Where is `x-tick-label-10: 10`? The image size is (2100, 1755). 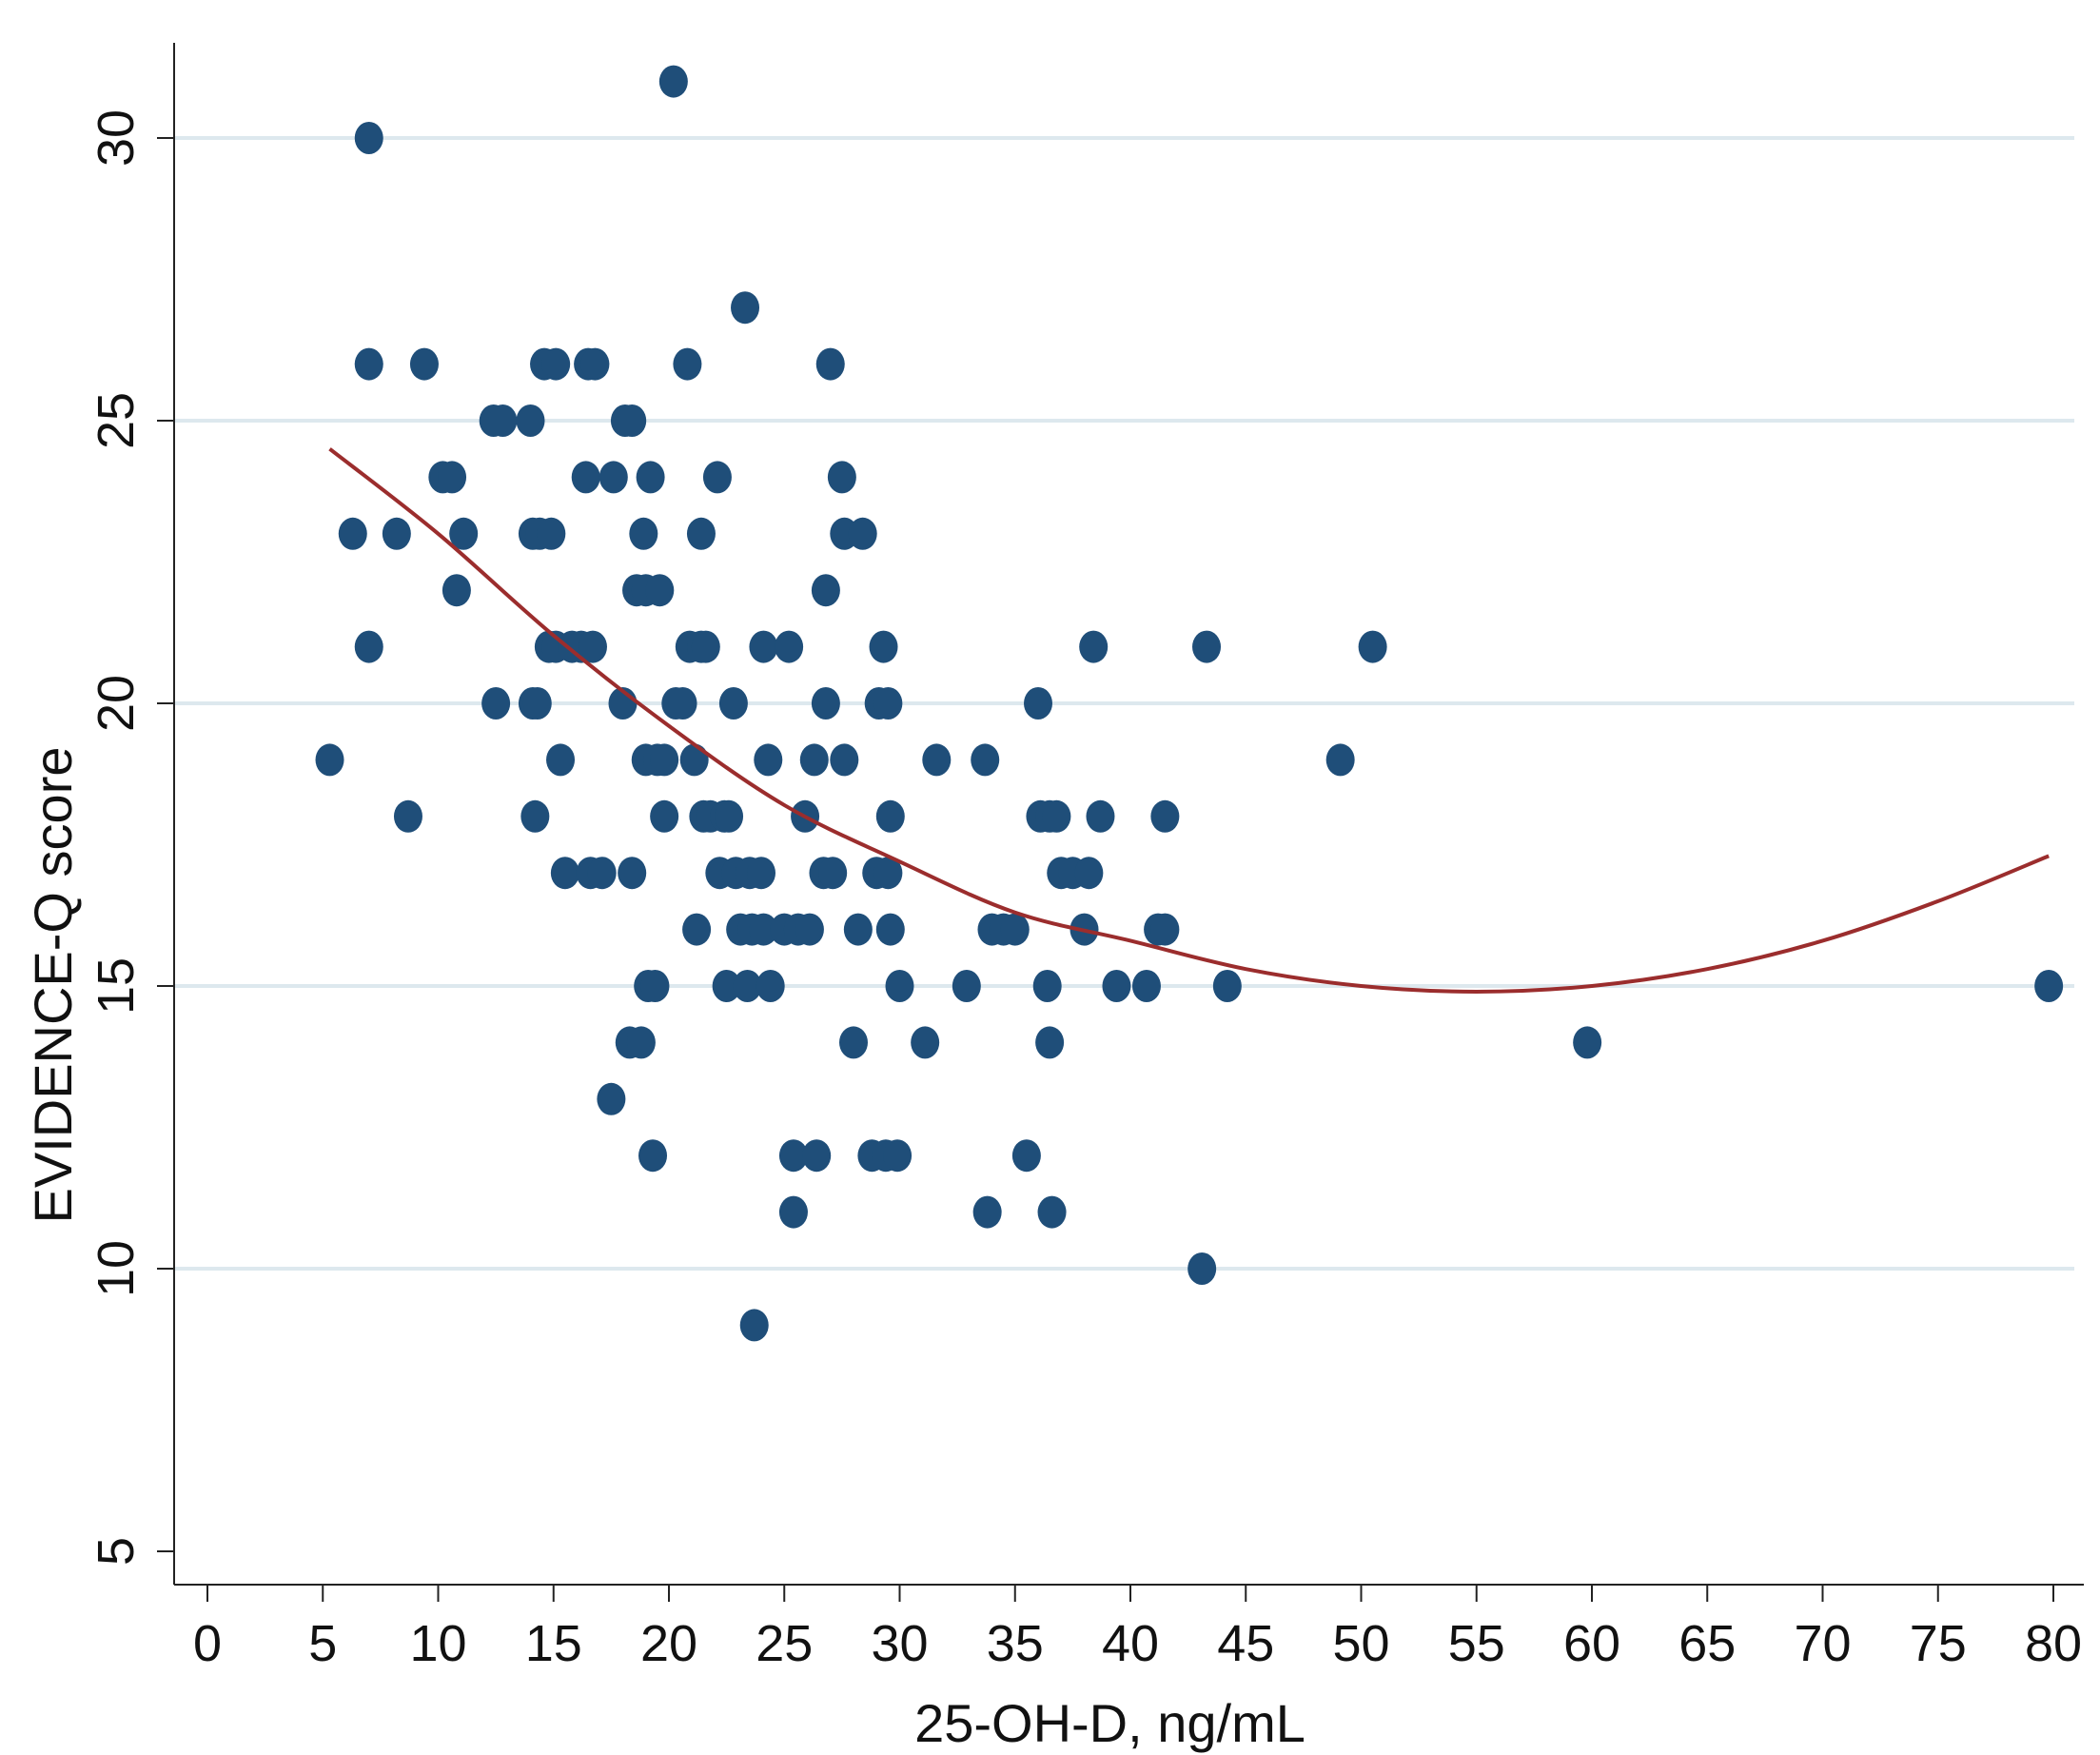
x-tick-label-10: 10 is located at coordinates (437, 1643).